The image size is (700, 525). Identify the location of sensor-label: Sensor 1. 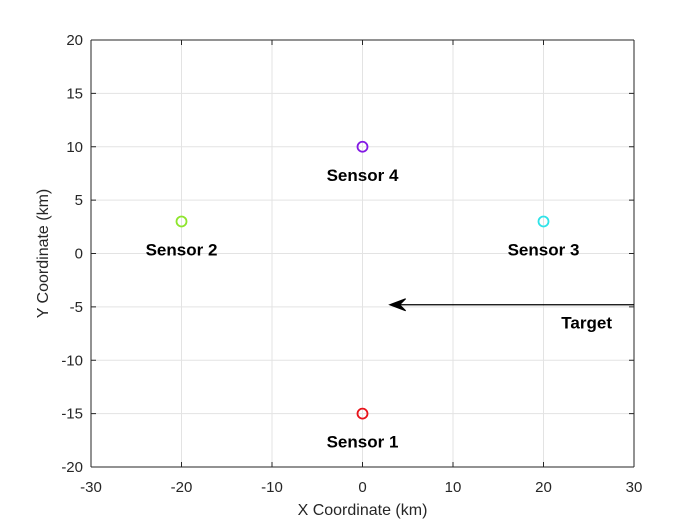
(363, 442).